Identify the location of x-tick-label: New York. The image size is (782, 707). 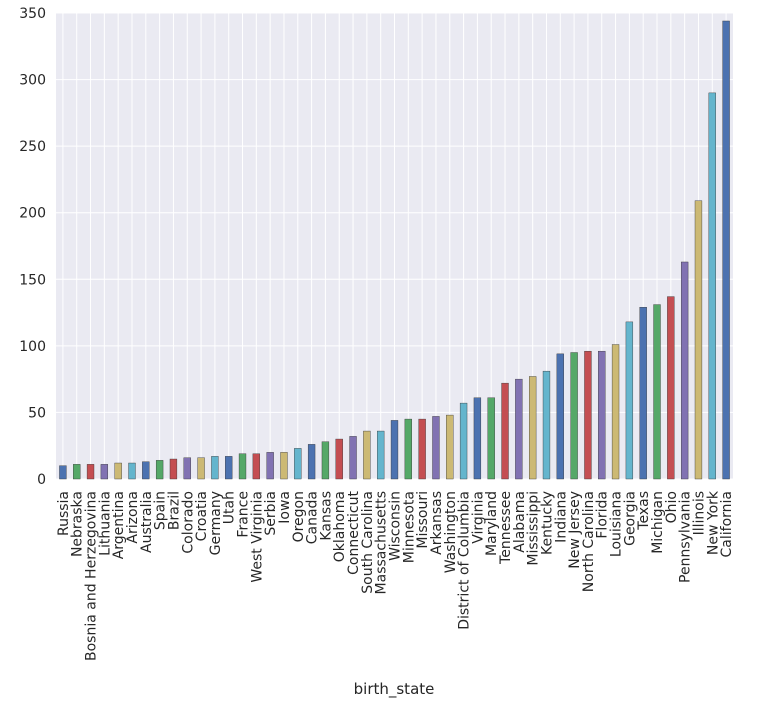
(713, 522).